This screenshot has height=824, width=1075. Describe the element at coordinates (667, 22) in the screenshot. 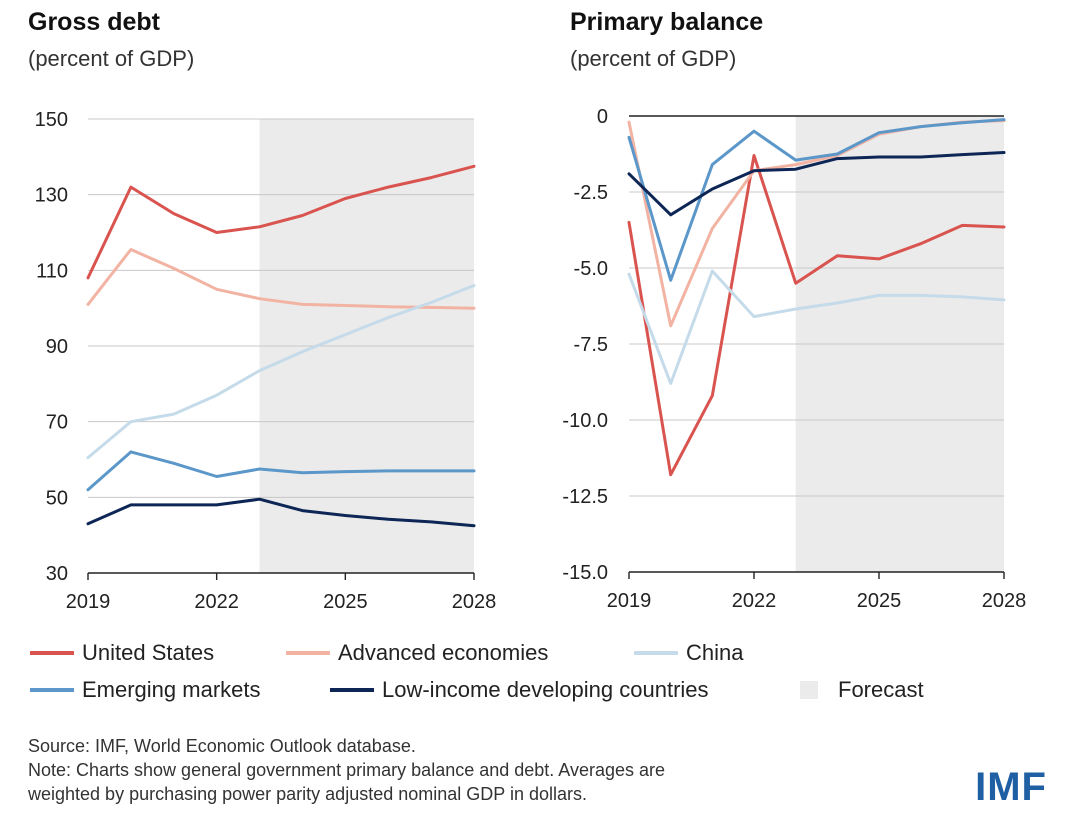

I see `right-chart-title: Primary balance` at that location.